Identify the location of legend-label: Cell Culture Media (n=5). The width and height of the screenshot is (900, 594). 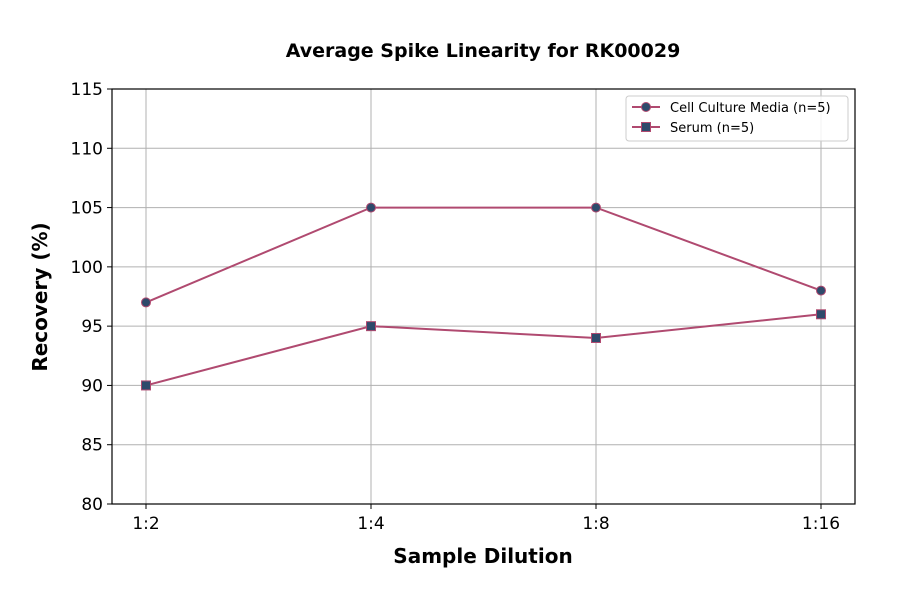
(750, 108).